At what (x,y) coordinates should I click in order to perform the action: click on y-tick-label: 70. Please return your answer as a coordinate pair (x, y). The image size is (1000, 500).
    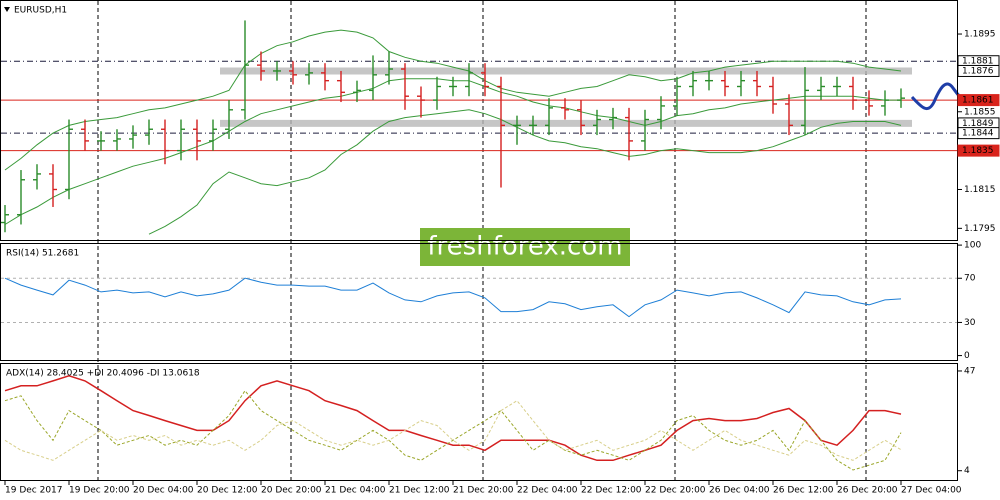
    Looking at the image, I should click on (970, 279).